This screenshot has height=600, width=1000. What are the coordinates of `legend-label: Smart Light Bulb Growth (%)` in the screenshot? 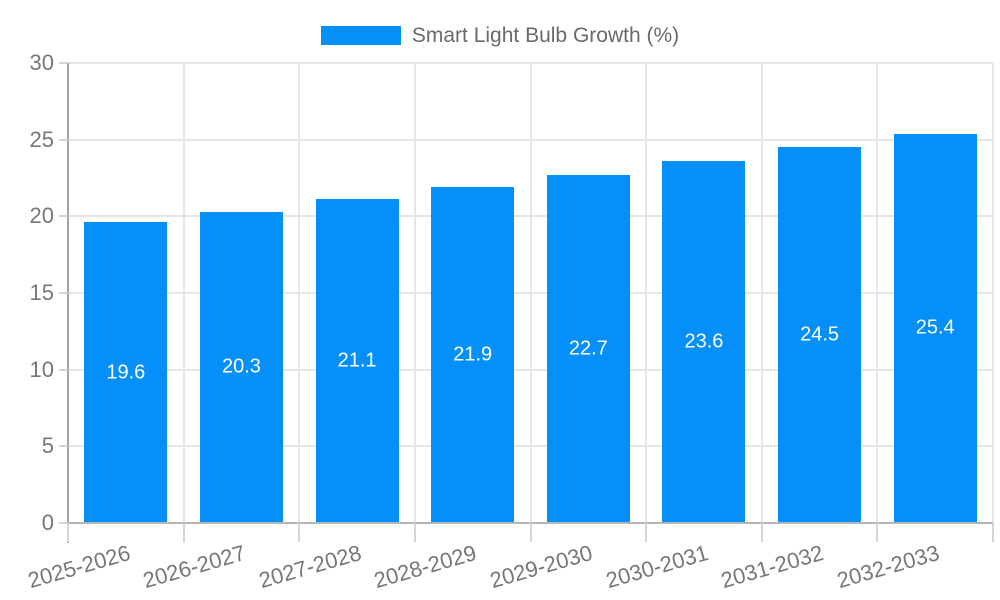 It's located at (545, 35).